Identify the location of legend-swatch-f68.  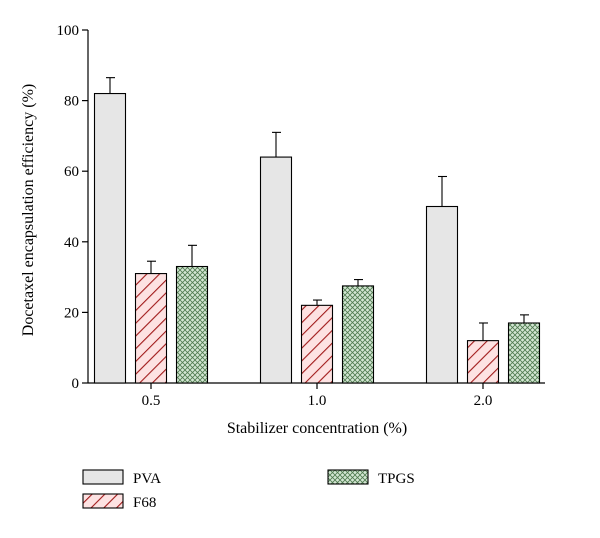
(103, 501).